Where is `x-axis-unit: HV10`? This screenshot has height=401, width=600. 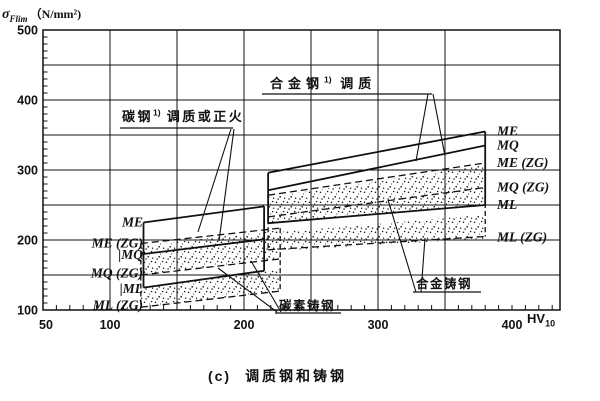 x-axis-unit: HV10 is located at coordinates (541, 320).